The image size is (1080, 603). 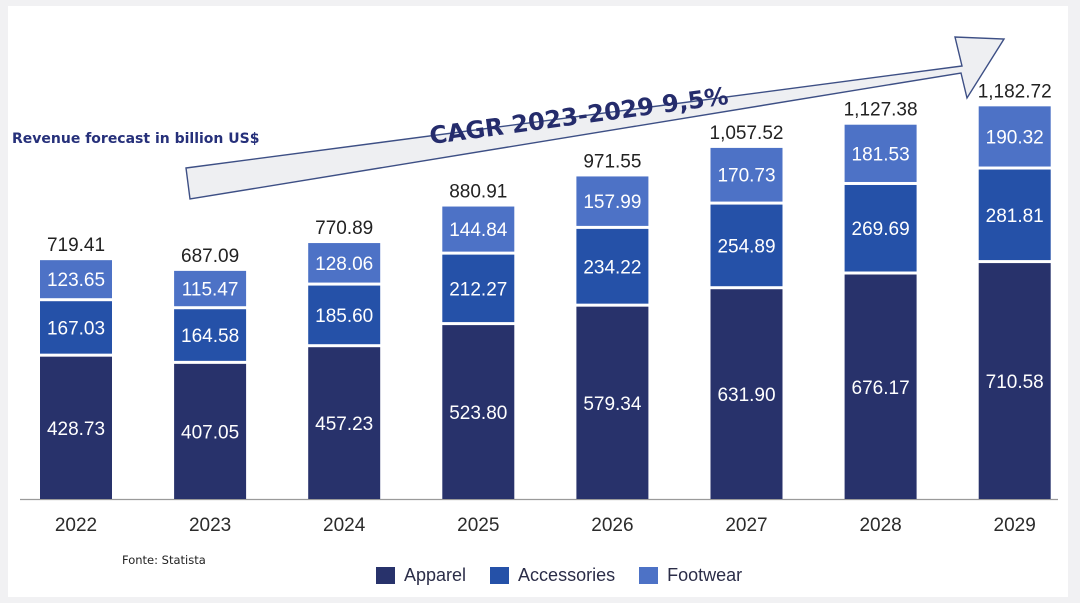 I want to click on value-label-footwear-2029: 190.32, so click(x=1015, y=137).